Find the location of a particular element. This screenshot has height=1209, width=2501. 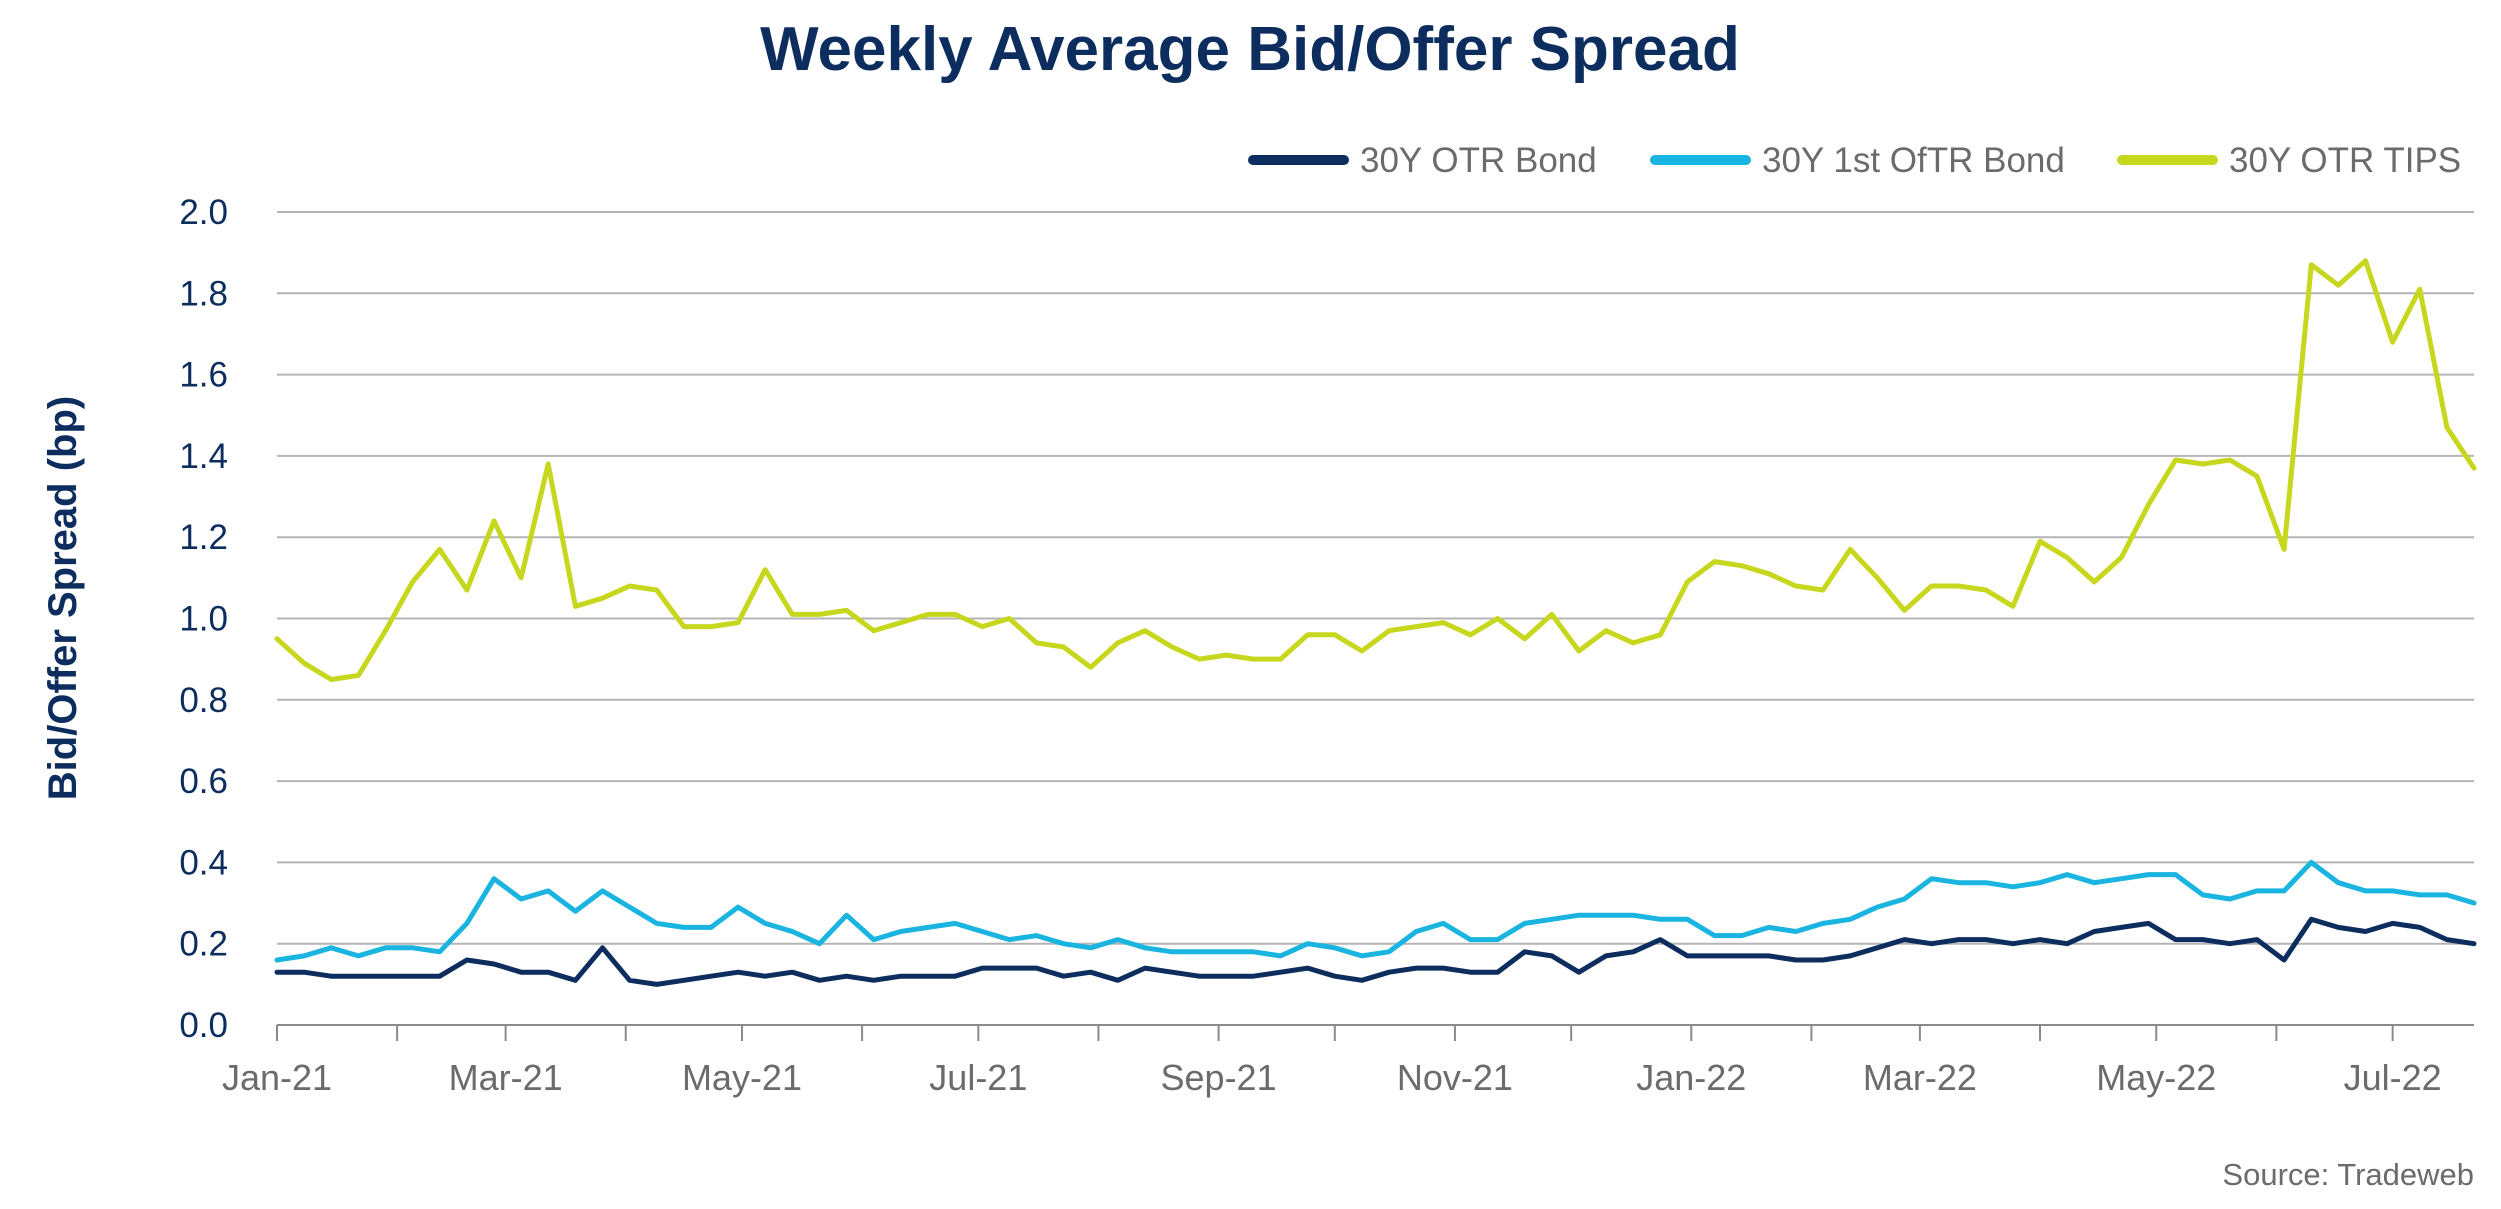

x-tick-label: Sep-21 is located at coordinates (1219, 1077).